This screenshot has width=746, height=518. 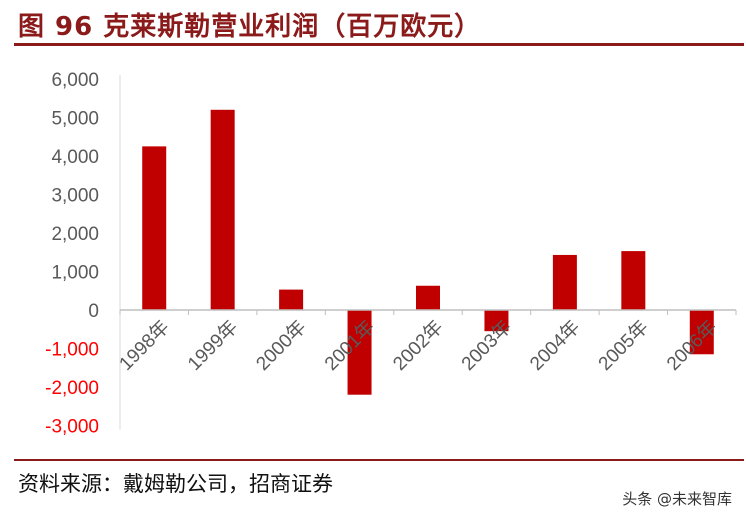 What do you see at coordinates (93, 311) in the screenshot?
I see `y-tick-label: 0` at bounding box center [93, 311].